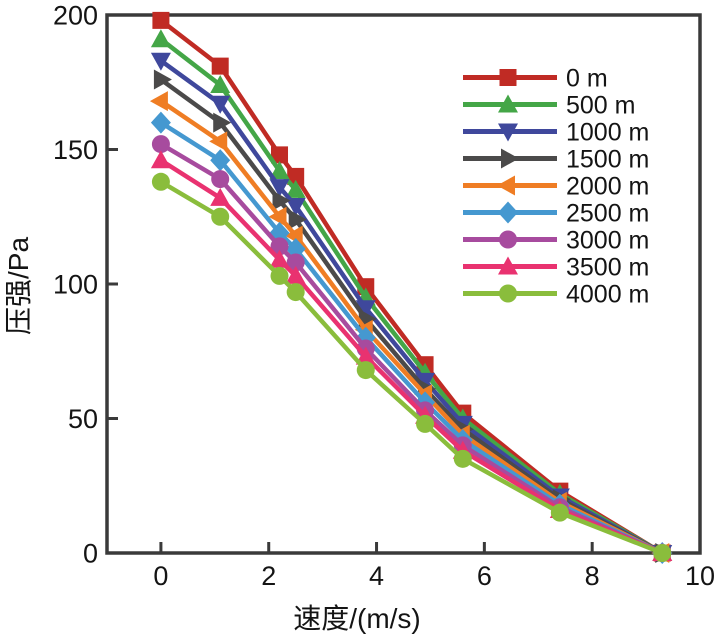 This screenshot has height=642, width=720. What do you see at coordinates (268, 576) in the screenshot?
I see `x-tick-label: 2` at bounding box center [268, 576].